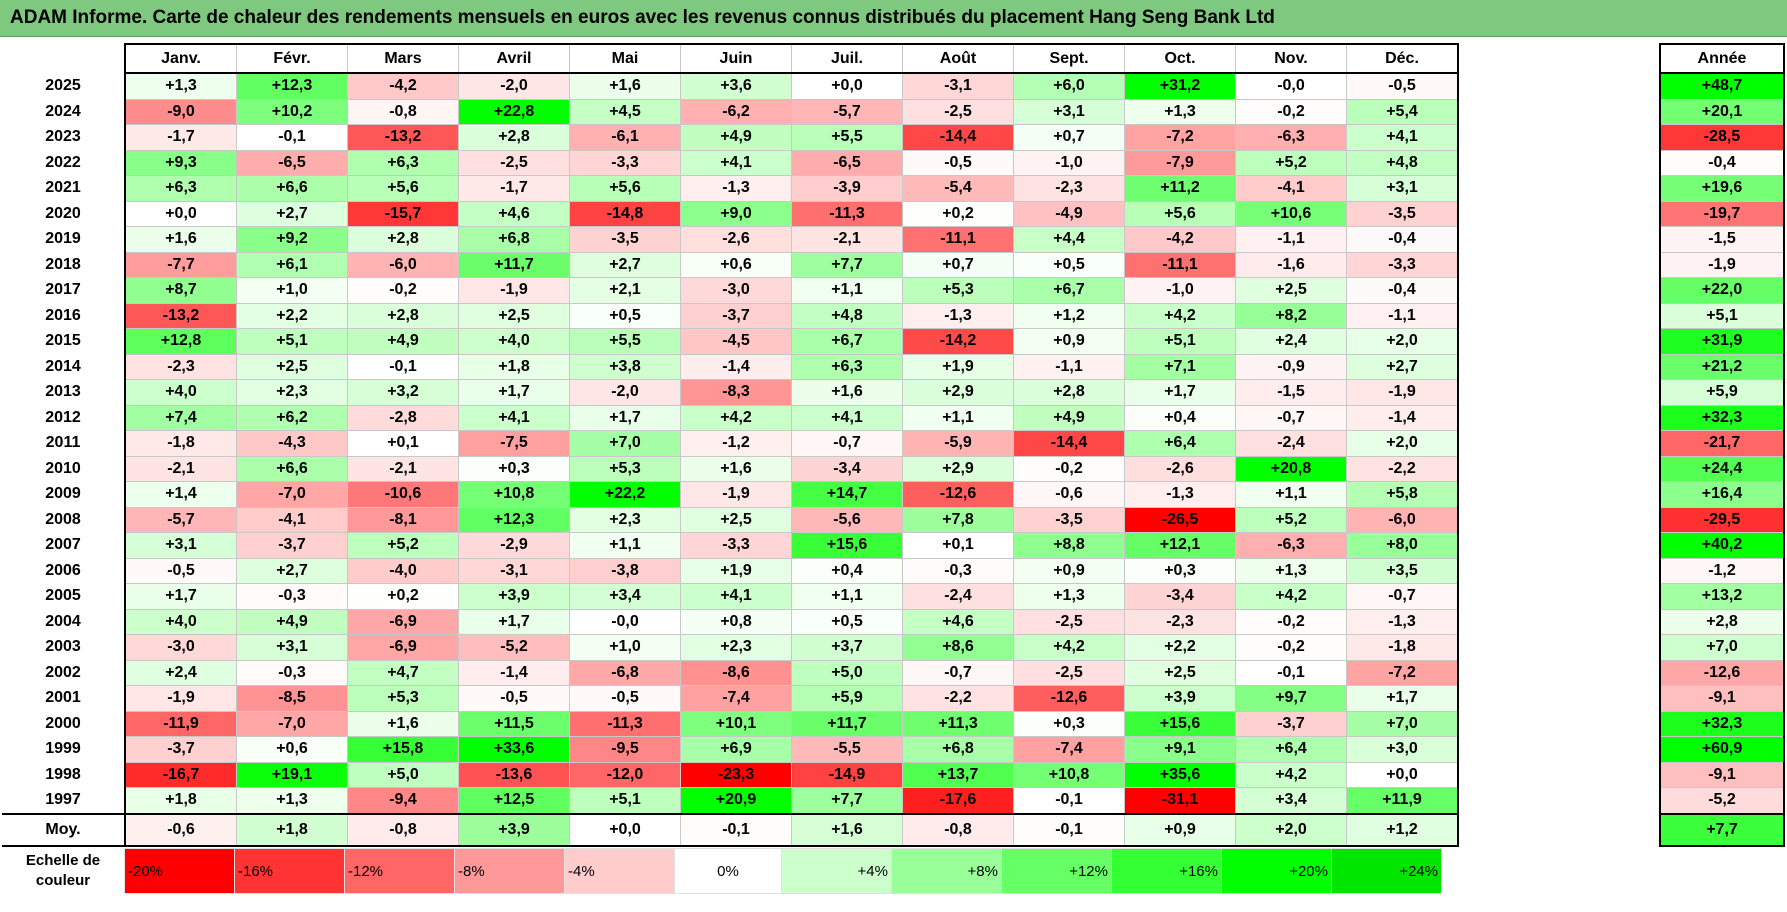 The image size is (1787, 912). I want to click on heatmap-cell: -0,2, so click(1291, 111).